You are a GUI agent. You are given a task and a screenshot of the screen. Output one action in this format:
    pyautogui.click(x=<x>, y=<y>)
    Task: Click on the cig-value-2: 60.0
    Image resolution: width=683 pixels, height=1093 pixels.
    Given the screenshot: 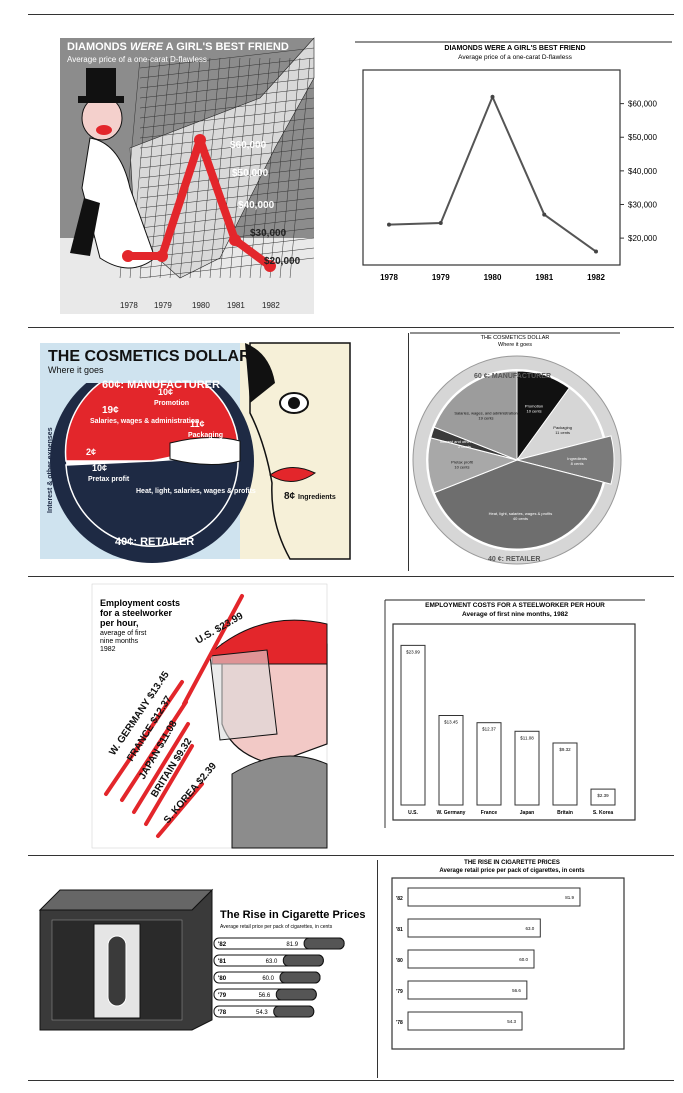 What is the action you would take?
    pyautogui.click(x=268, y=979)
    